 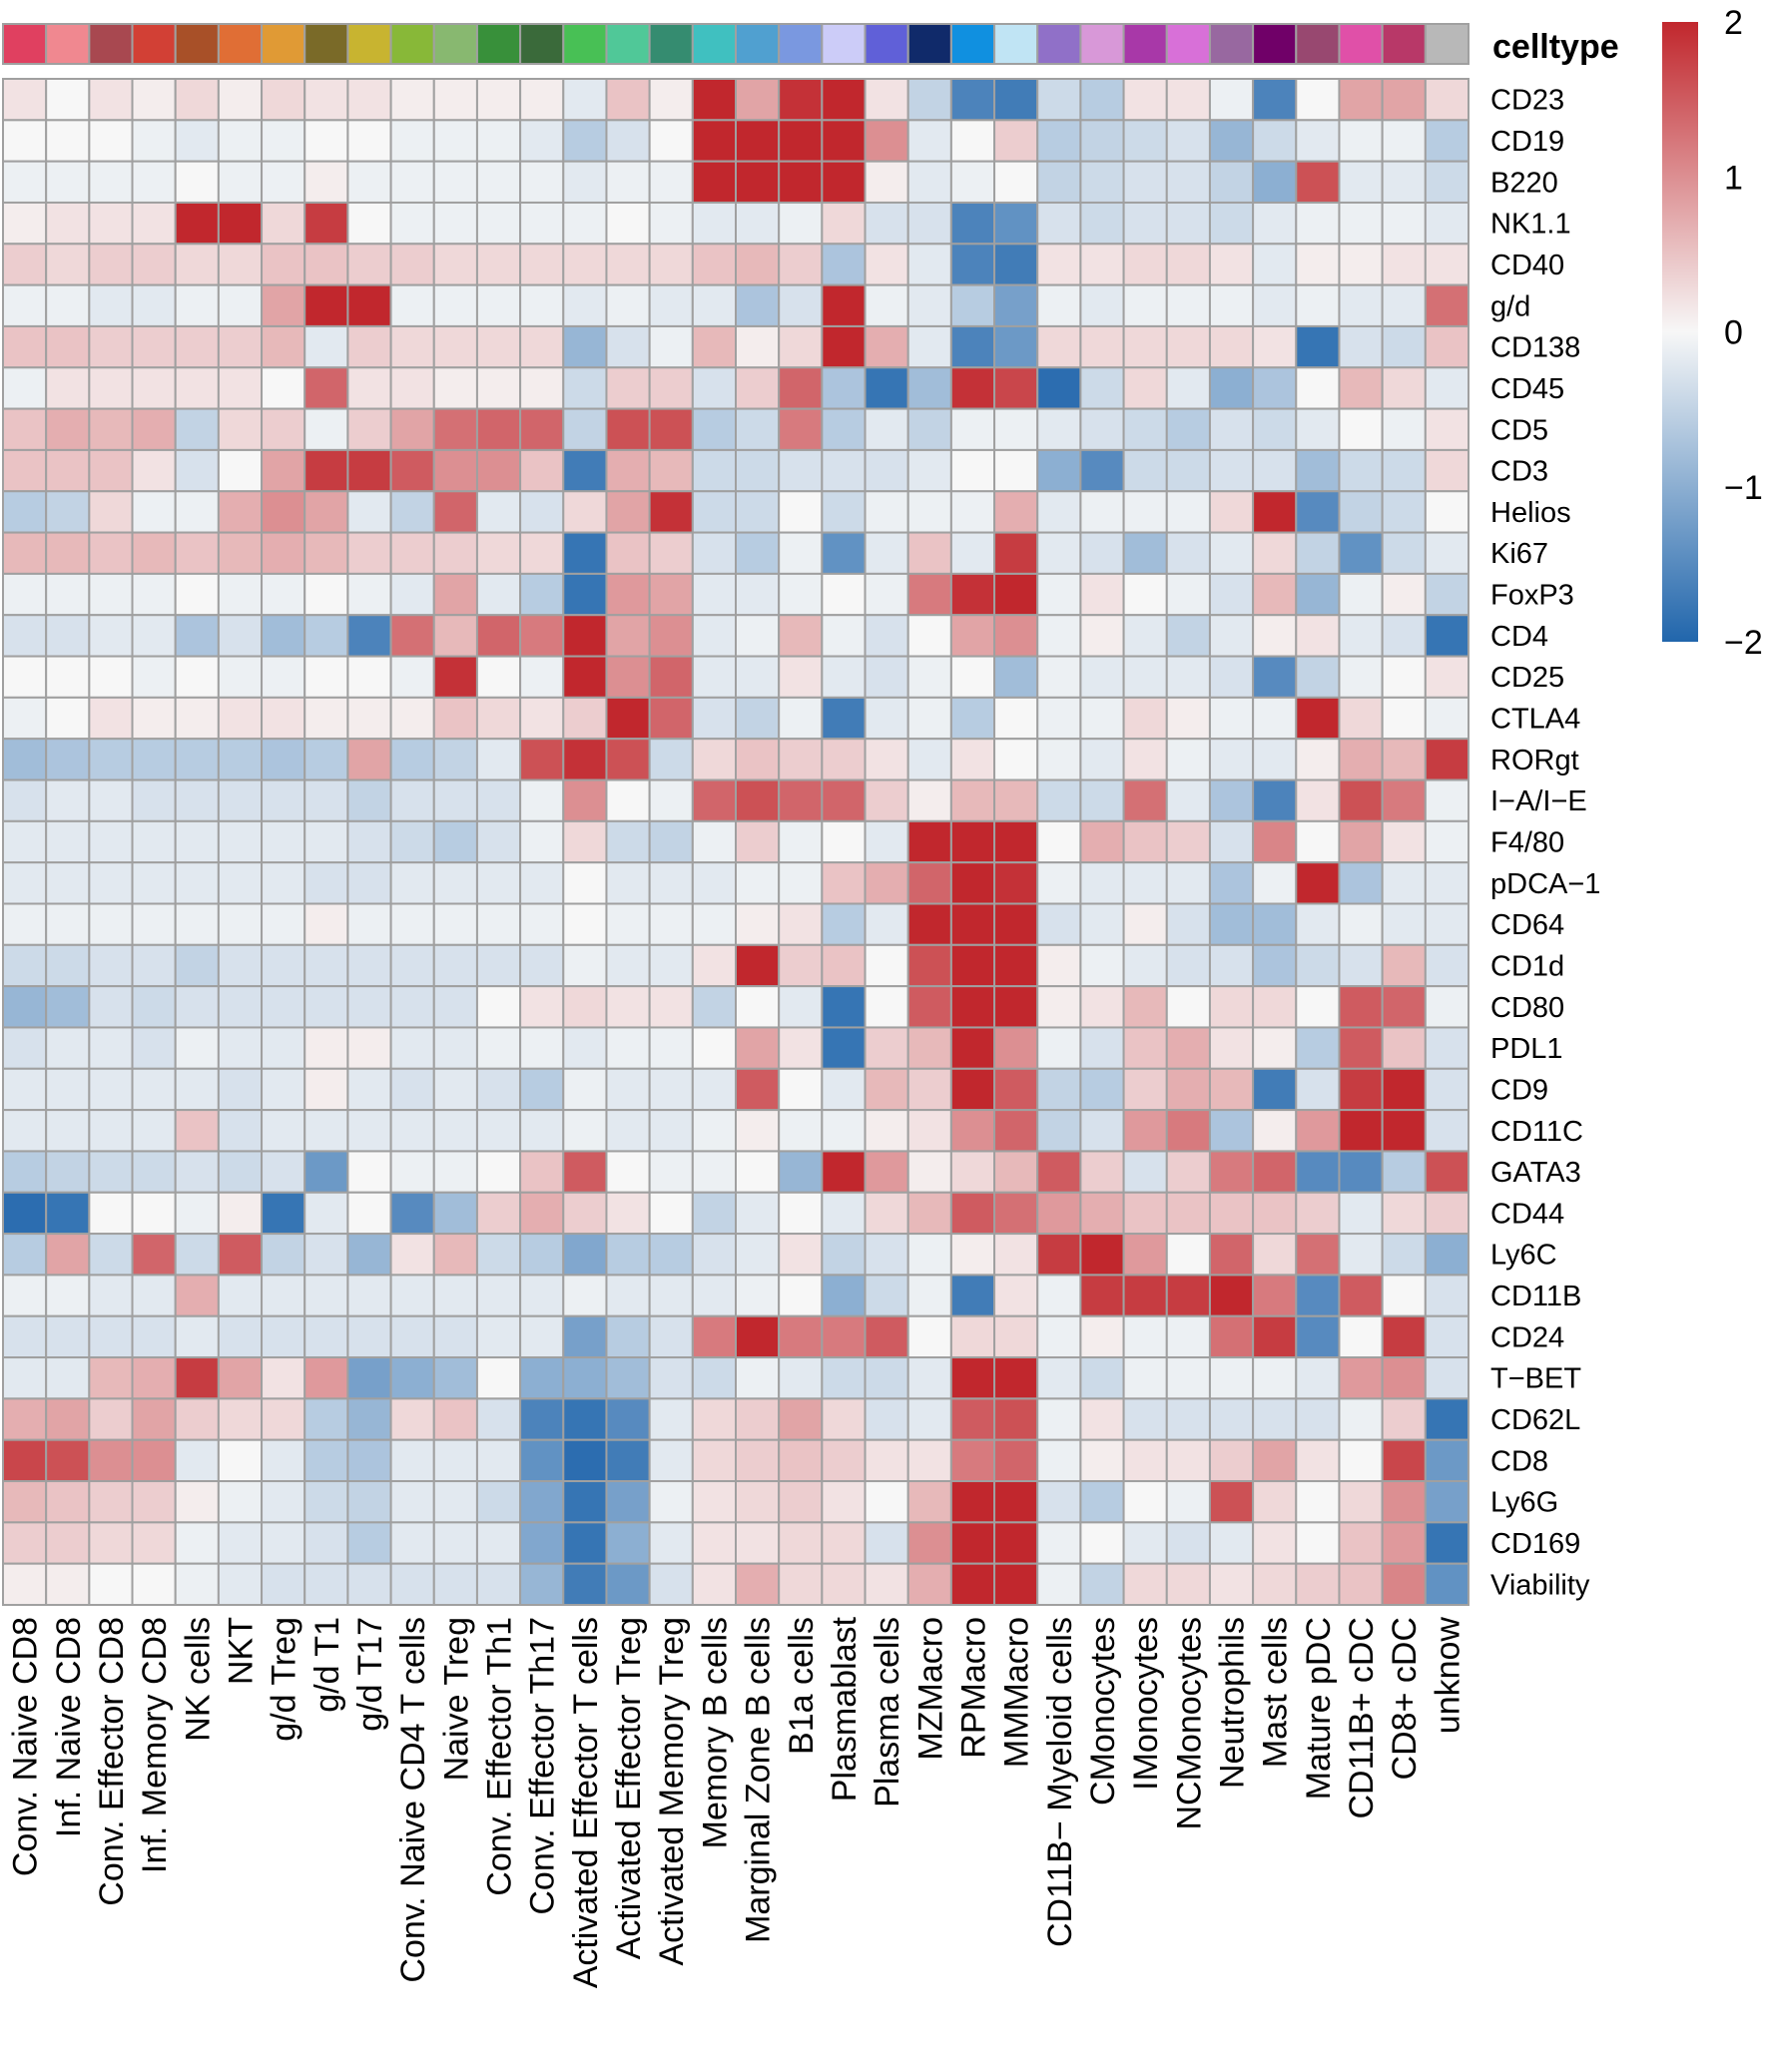 What do you see at coordinates (1743, 643) in the screenshot?
I see `legend-tick-label: −2` at bounding box center [1743, 643].